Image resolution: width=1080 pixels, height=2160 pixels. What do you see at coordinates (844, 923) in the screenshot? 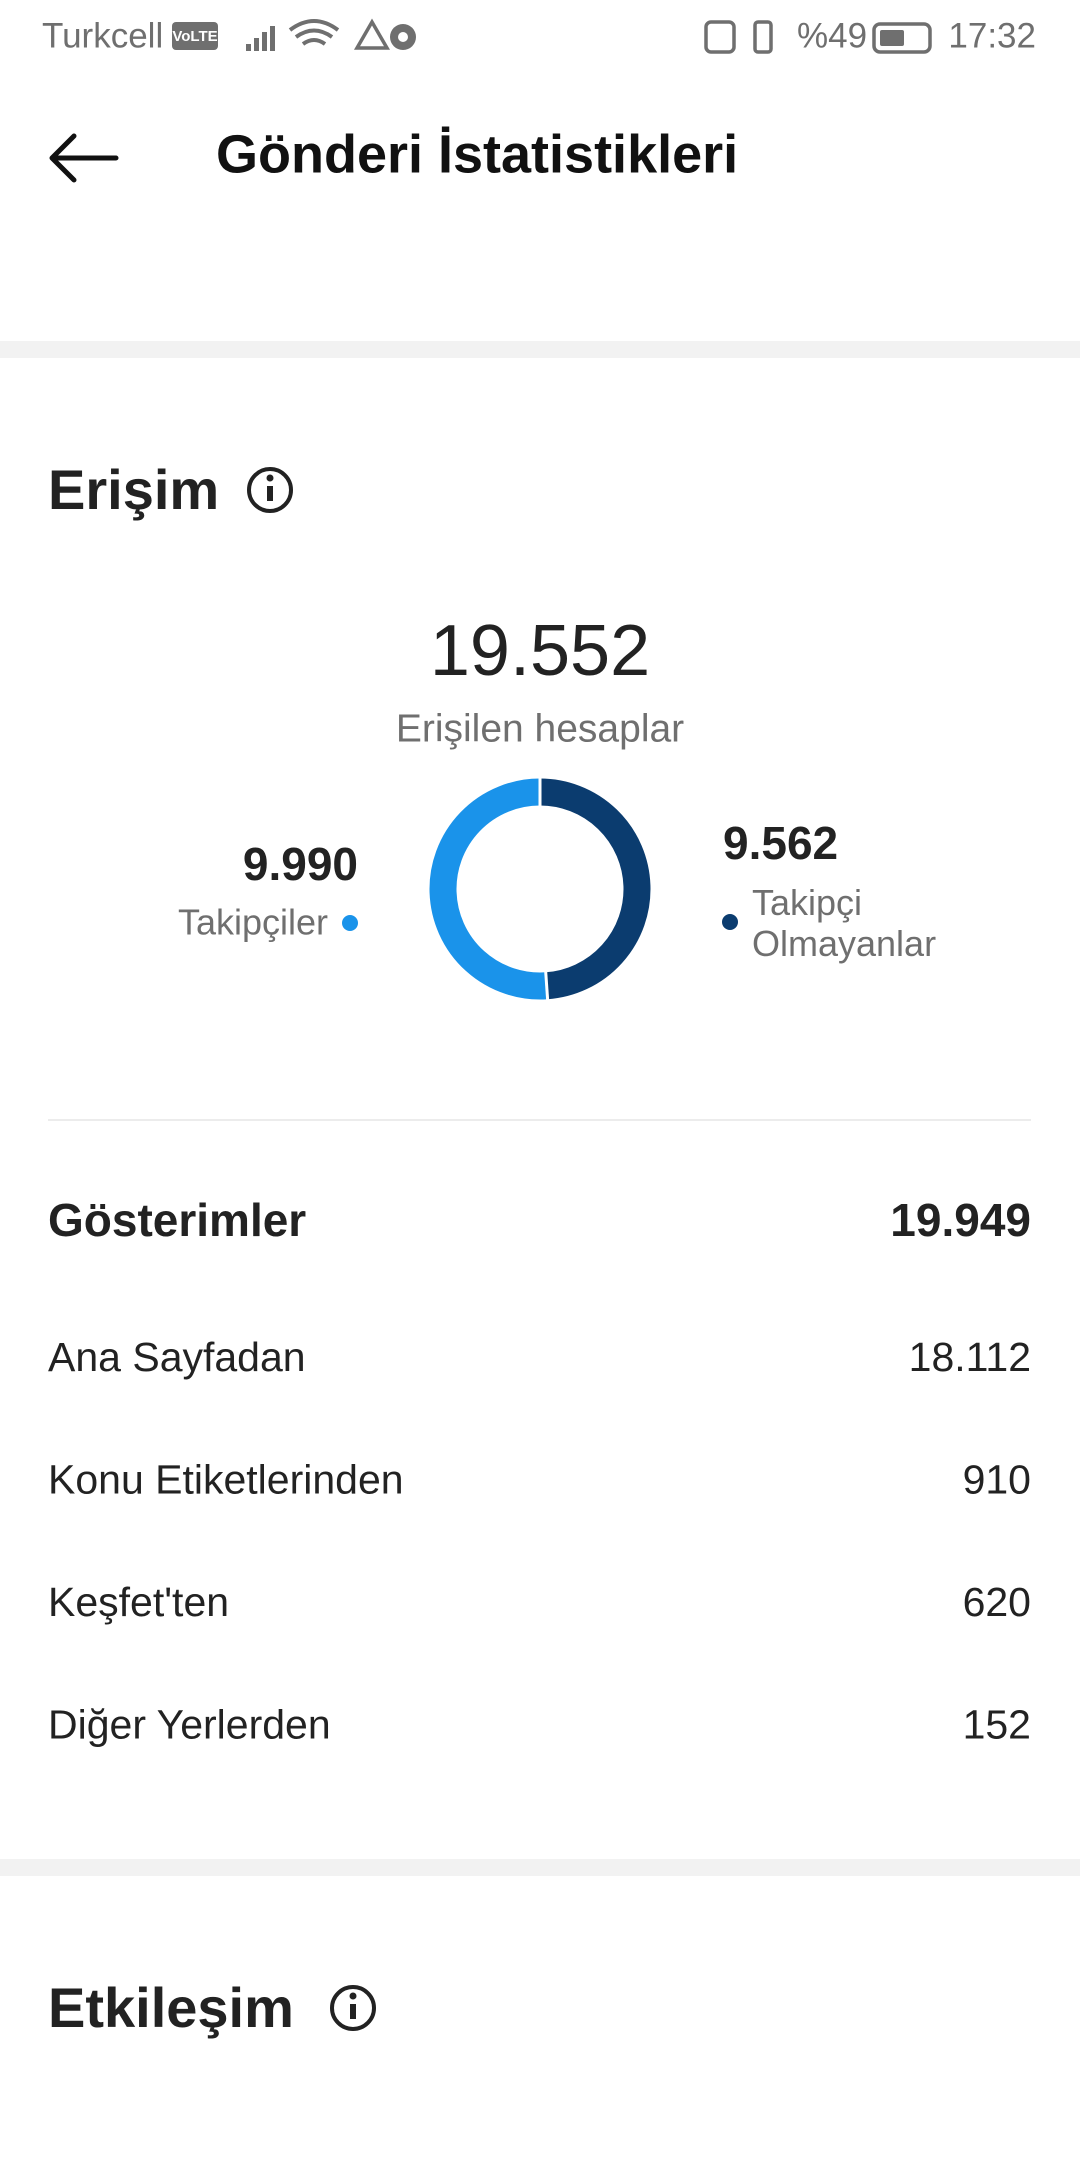
I see `non-followers-label: Takipçi Olmayanlar` at bounding box center [844, 923].